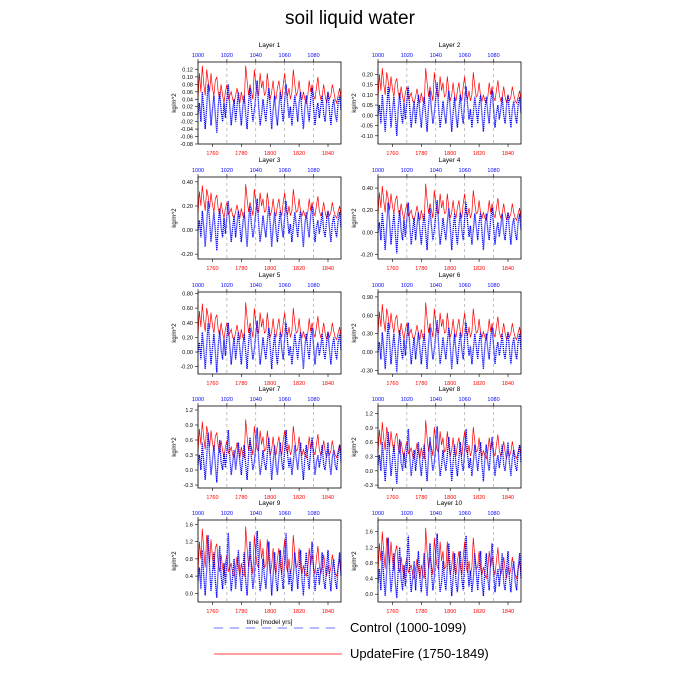 The image size is (700, 700). What do you see at coordinates (367, 298) in the screenshot?
I see `y-tick-label: 0.90` at bounding box center [367, 298].